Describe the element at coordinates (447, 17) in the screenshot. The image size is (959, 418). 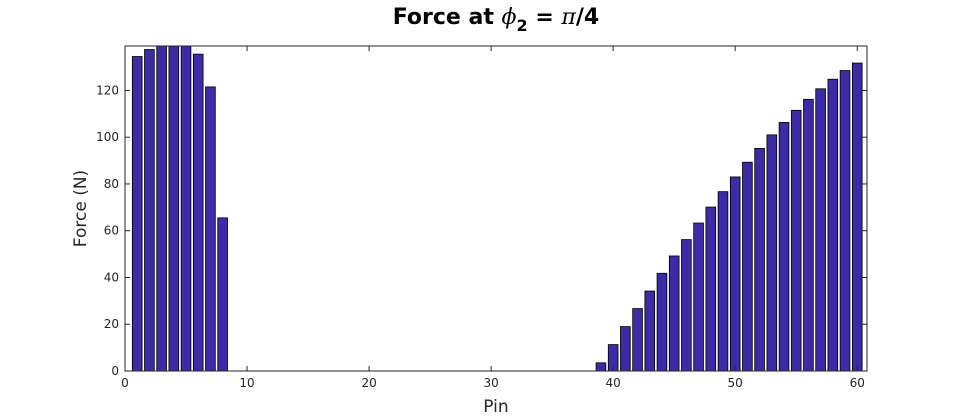
I see `title-prefix: Force at` at that location.